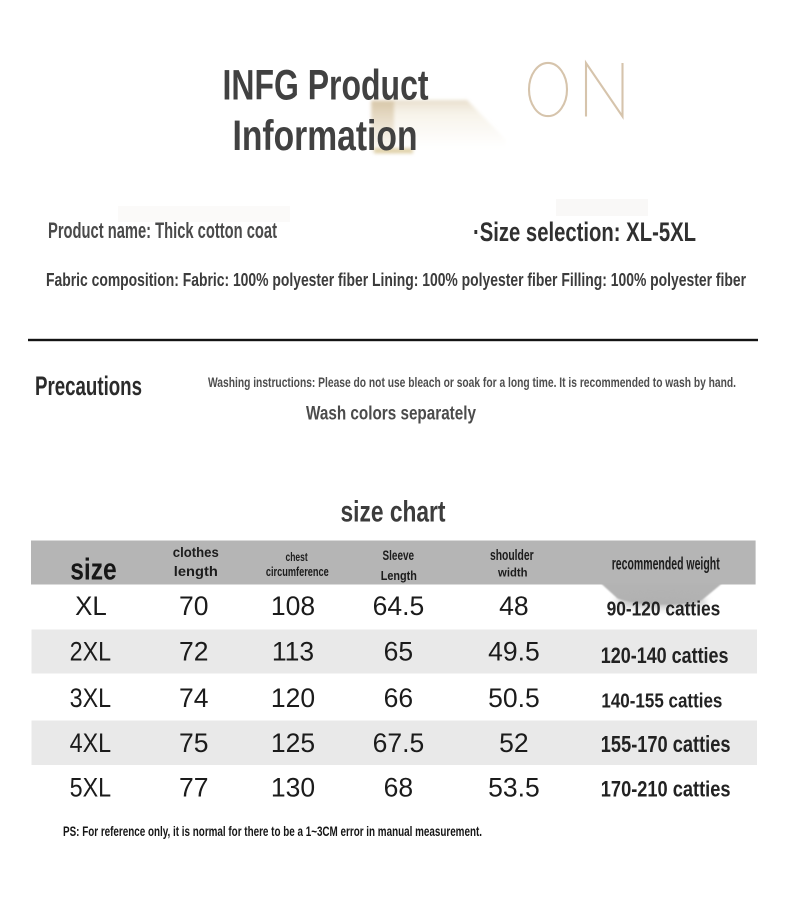 Image resolution: width=790 pixels, height=909 pixels. I want to click on svg-text: 53.5, so click(514, 788).